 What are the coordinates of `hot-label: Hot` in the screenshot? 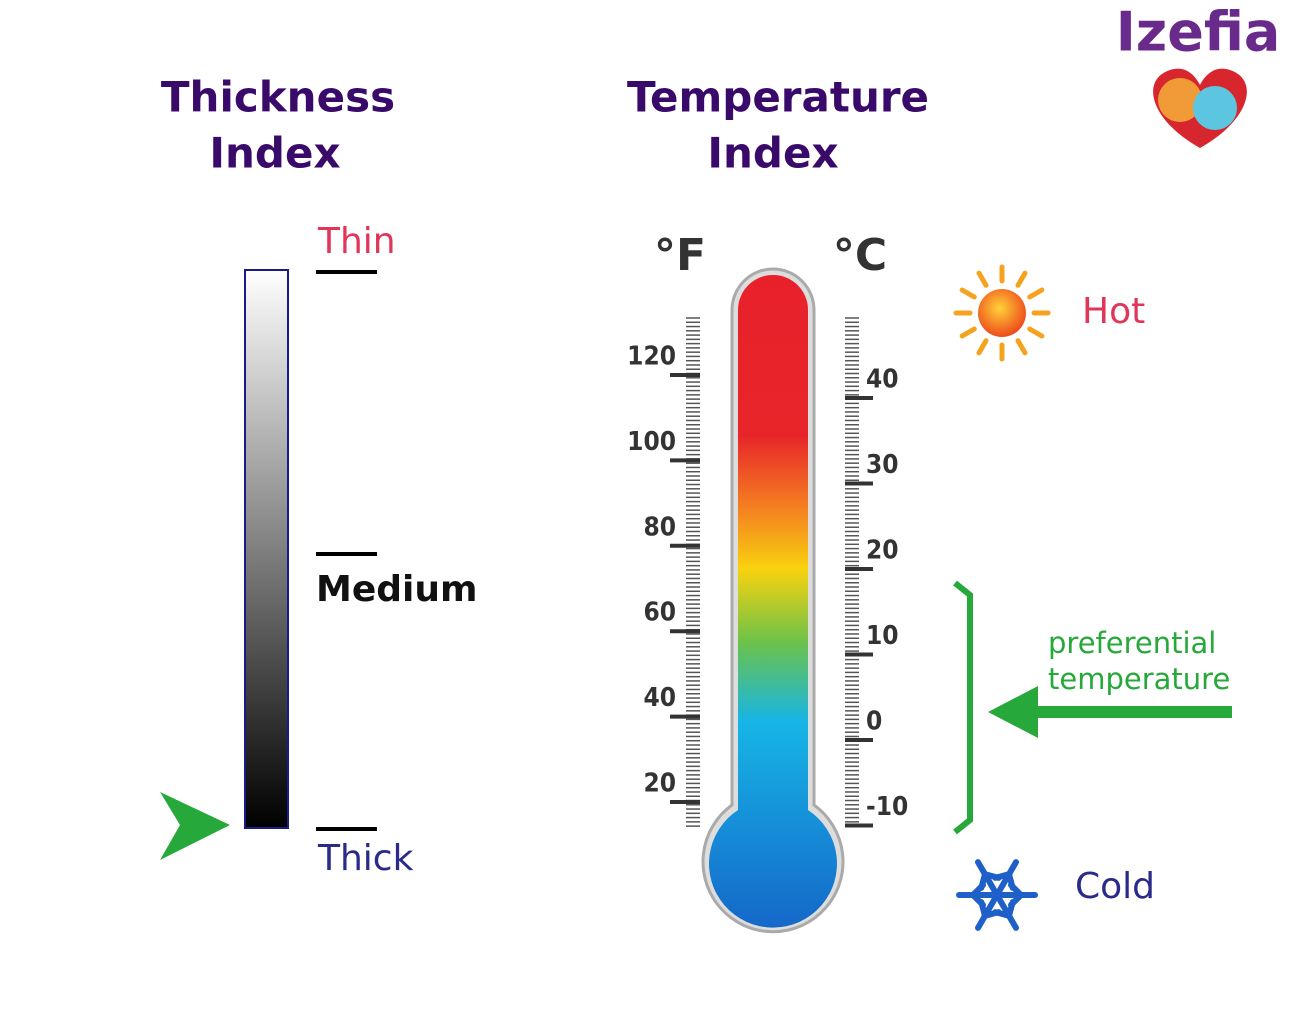 It's located at (1113, 311).